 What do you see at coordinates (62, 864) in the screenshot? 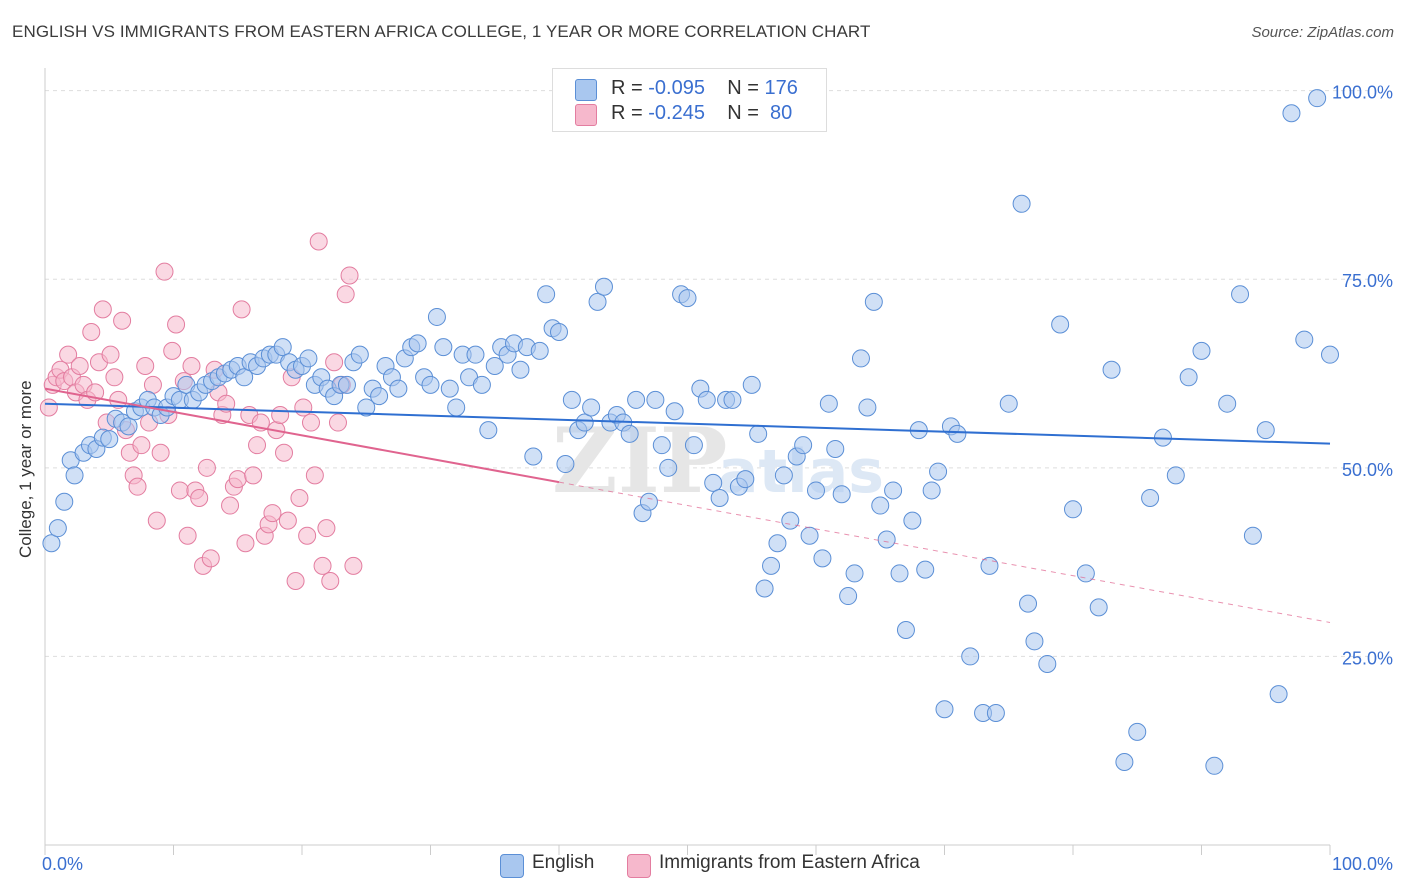
I see `x-tick-label: 0.0%` at bounding box center [62, 864].